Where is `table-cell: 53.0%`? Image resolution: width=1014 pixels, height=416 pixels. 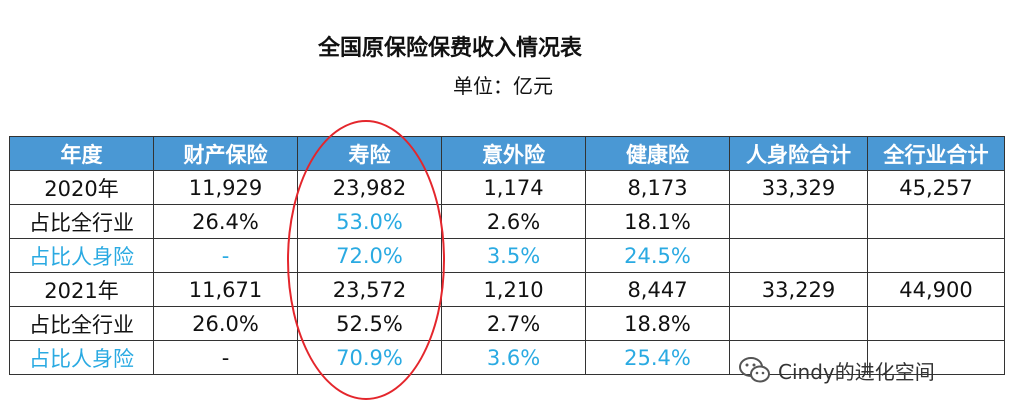
table-cell: 53.0% is located at coordinates (369, 221).